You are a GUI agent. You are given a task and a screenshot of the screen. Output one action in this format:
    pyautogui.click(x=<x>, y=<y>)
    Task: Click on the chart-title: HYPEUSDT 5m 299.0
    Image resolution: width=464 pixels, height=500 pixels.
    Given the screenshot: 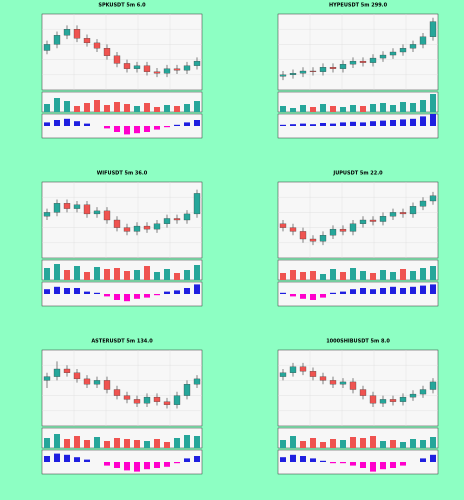 What is the action you would take?
    pyautogui.click(x=358, y=6)
    